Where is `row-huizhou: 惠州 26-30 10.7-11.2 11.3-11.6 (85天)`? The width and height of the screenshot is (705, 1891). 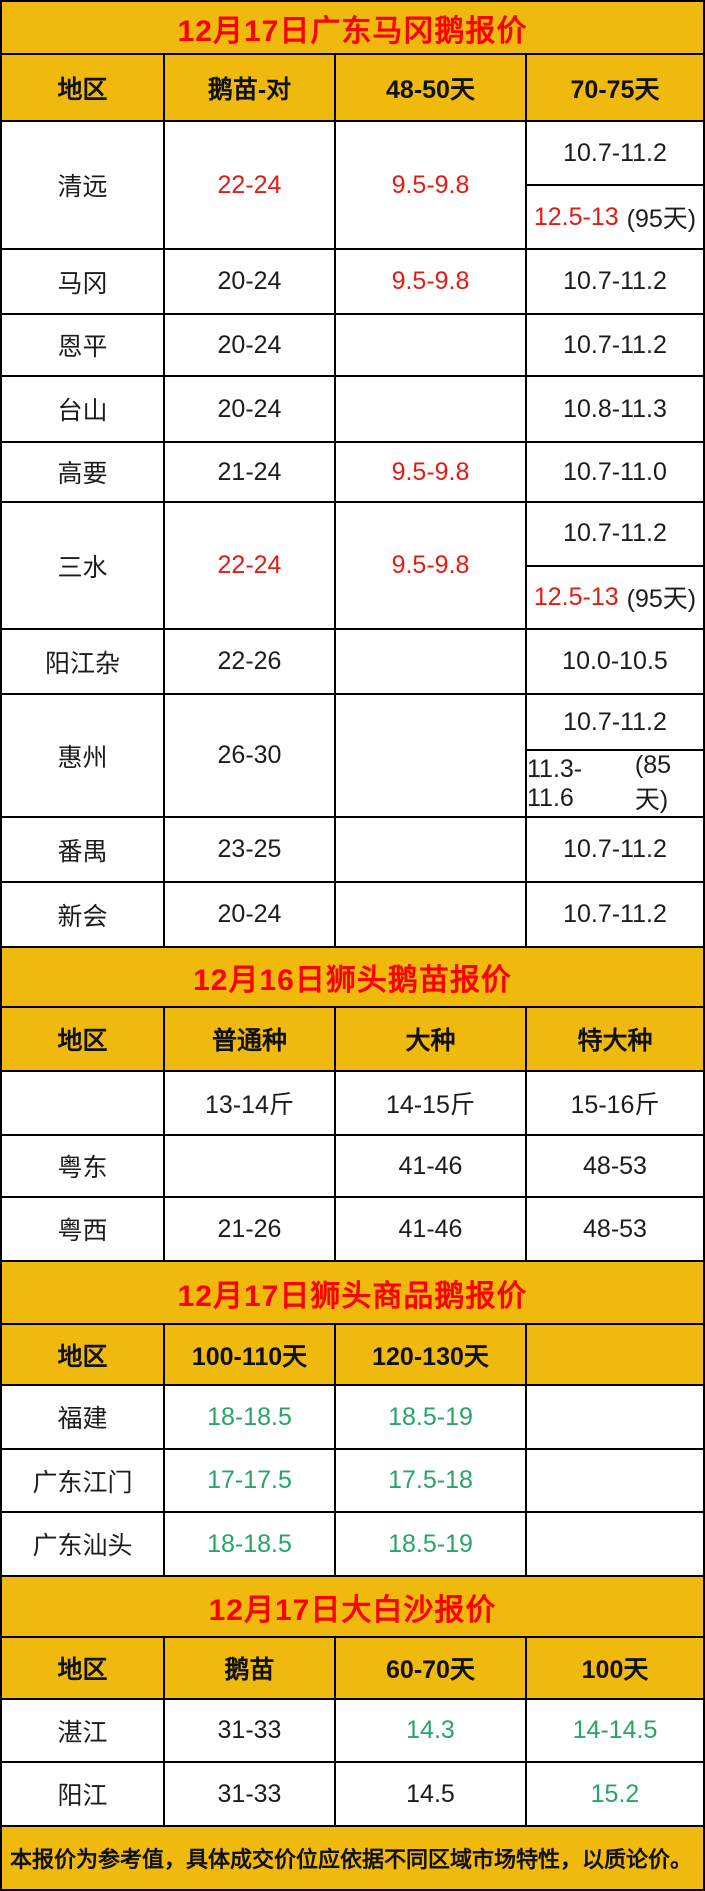
row-huizhou: 惠州 26-30 10.7-11.2 11.3-11.6 (85天) is located at coordinates (352, 756).